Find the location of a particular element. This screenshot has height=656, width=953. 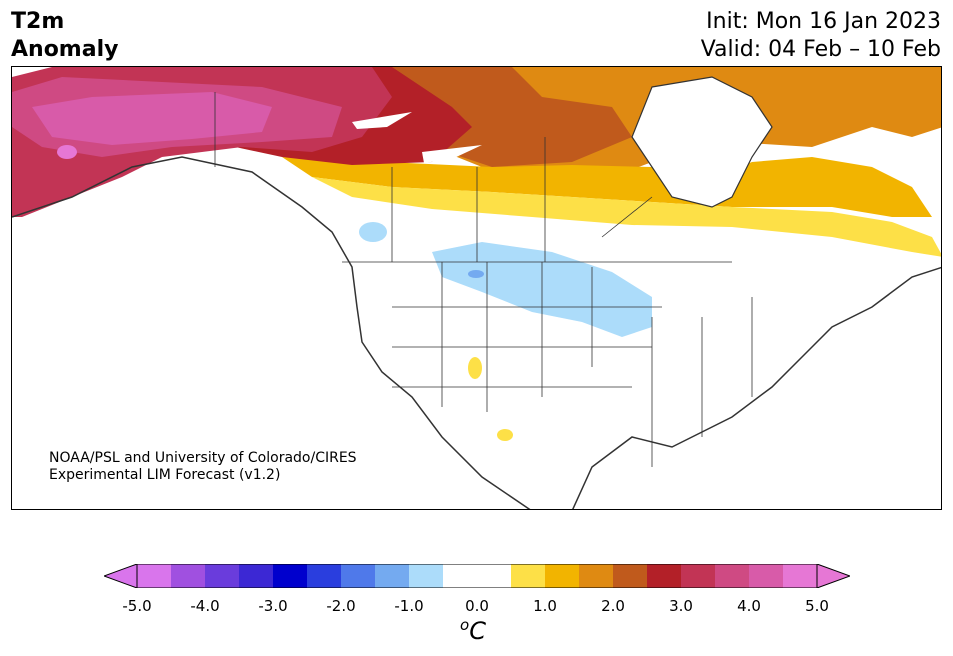

title-line2: Anomaly is located at coordinates (65, 49).